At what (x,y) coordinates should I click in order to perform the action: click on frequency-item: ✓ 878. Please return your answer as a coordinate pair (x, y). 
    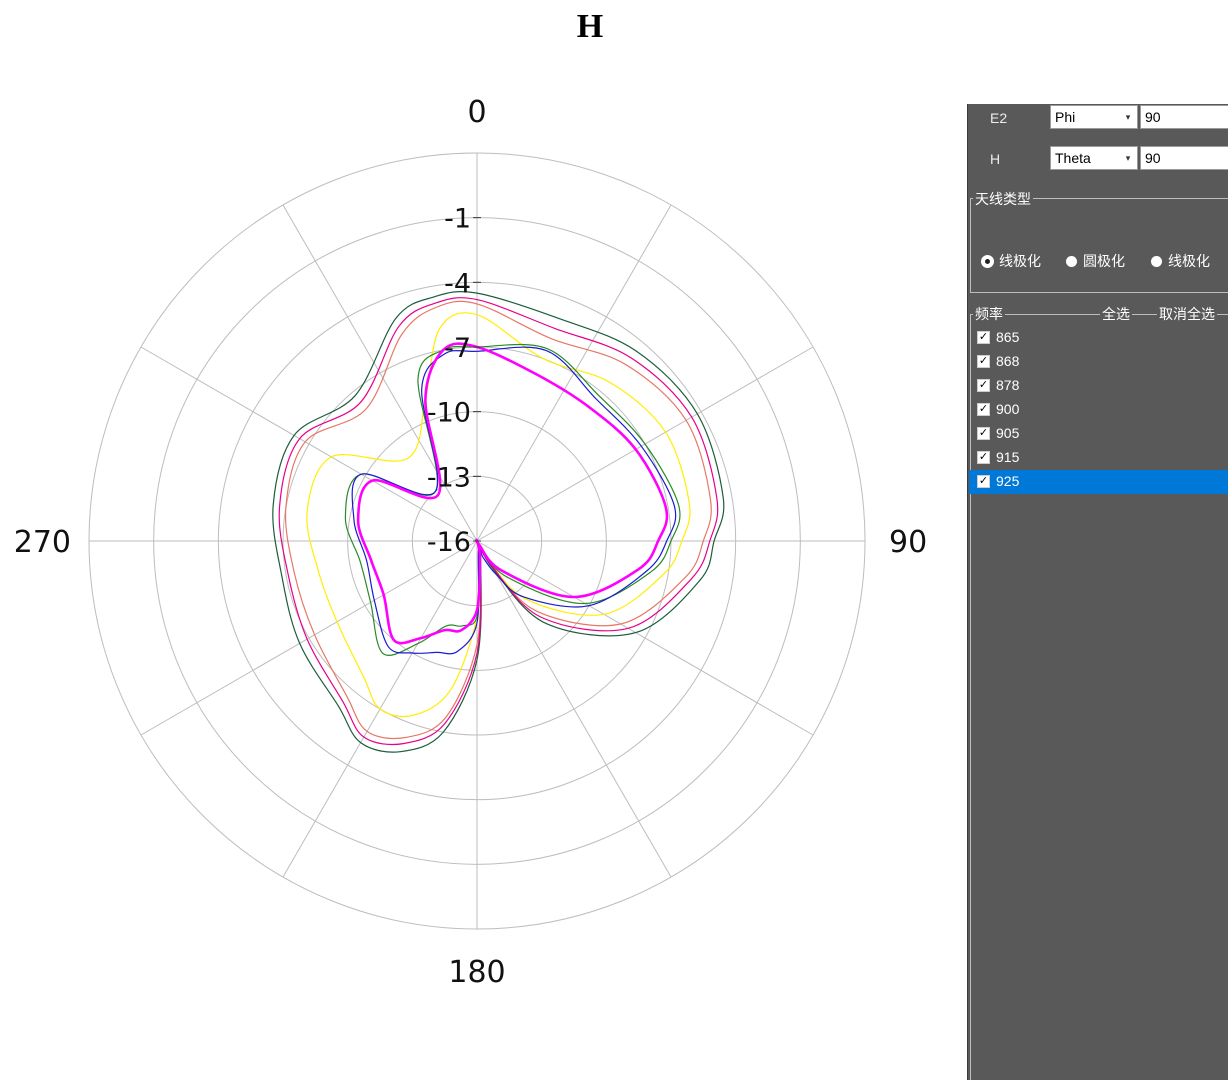
    Looking at the image, I should click on (1101, 386).